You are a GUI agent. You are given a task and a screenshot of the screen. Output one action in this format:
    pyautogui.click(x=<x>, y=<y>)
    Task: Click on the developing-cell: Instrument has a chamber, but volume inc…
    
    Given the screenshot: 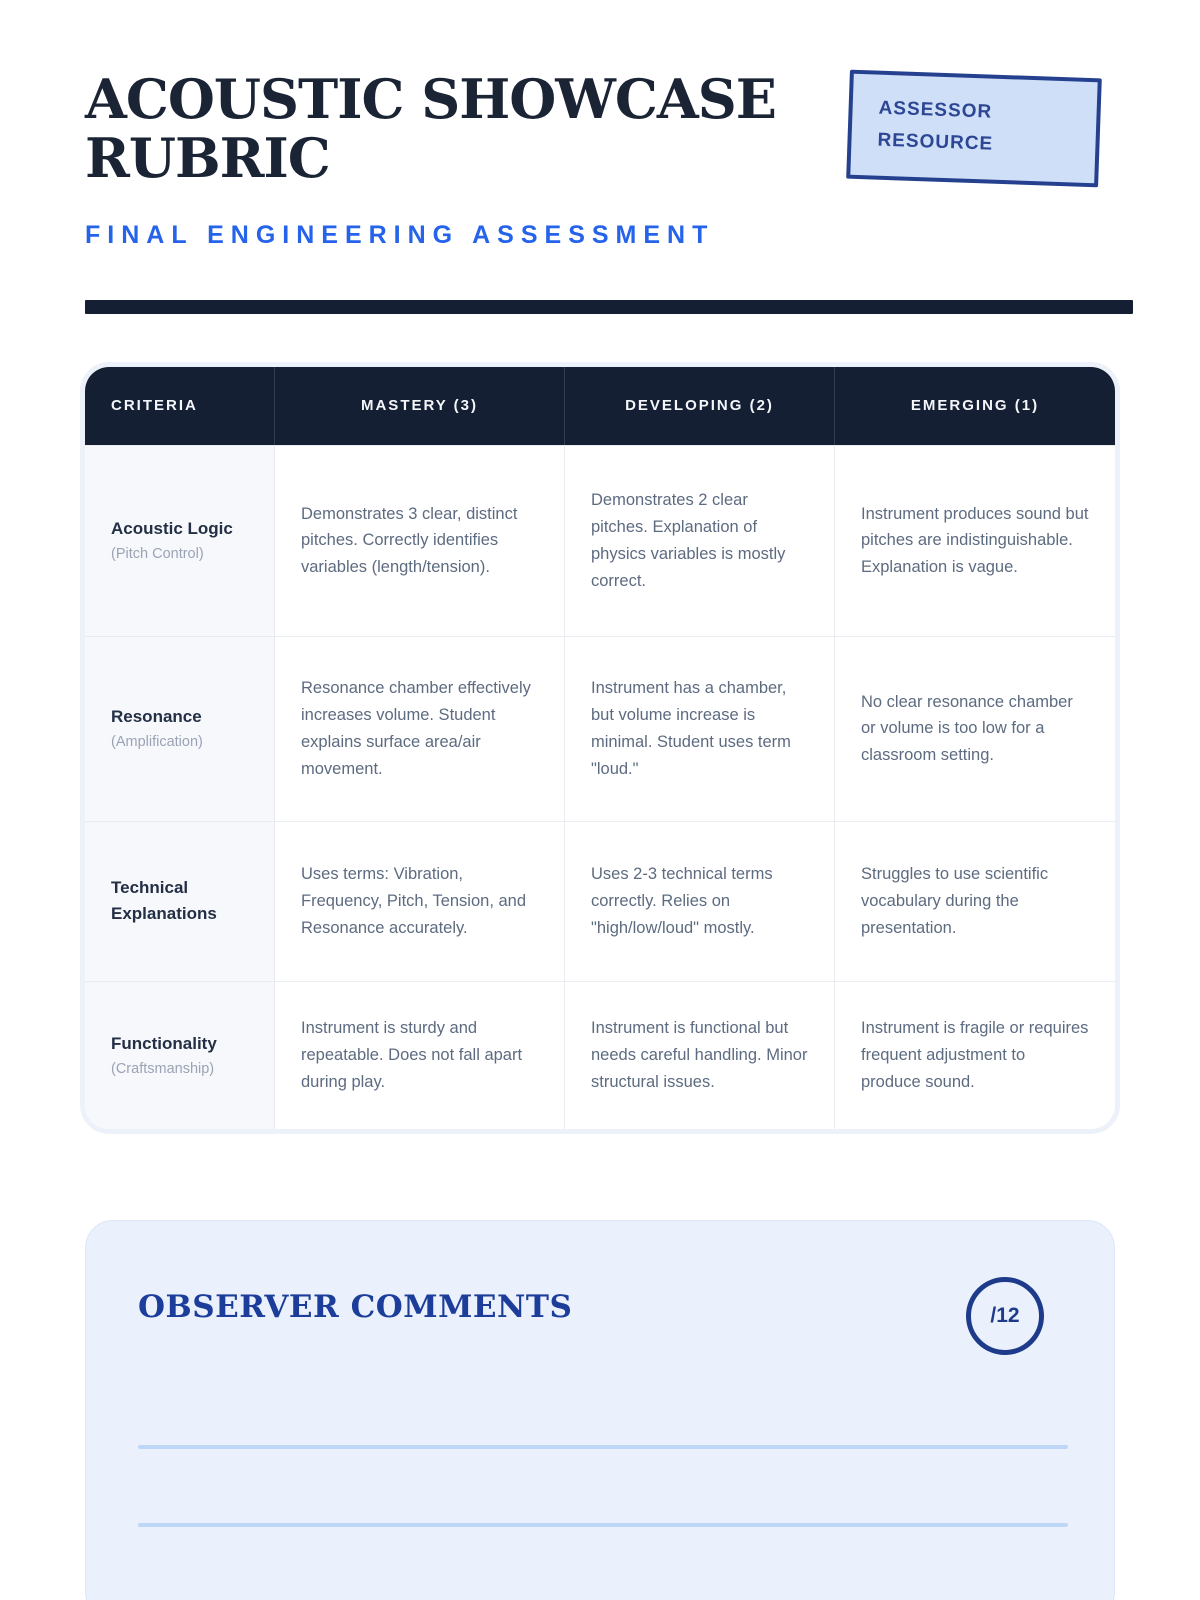 What is the action you would take?
    pyautogui.click(x=700, y=728)
    